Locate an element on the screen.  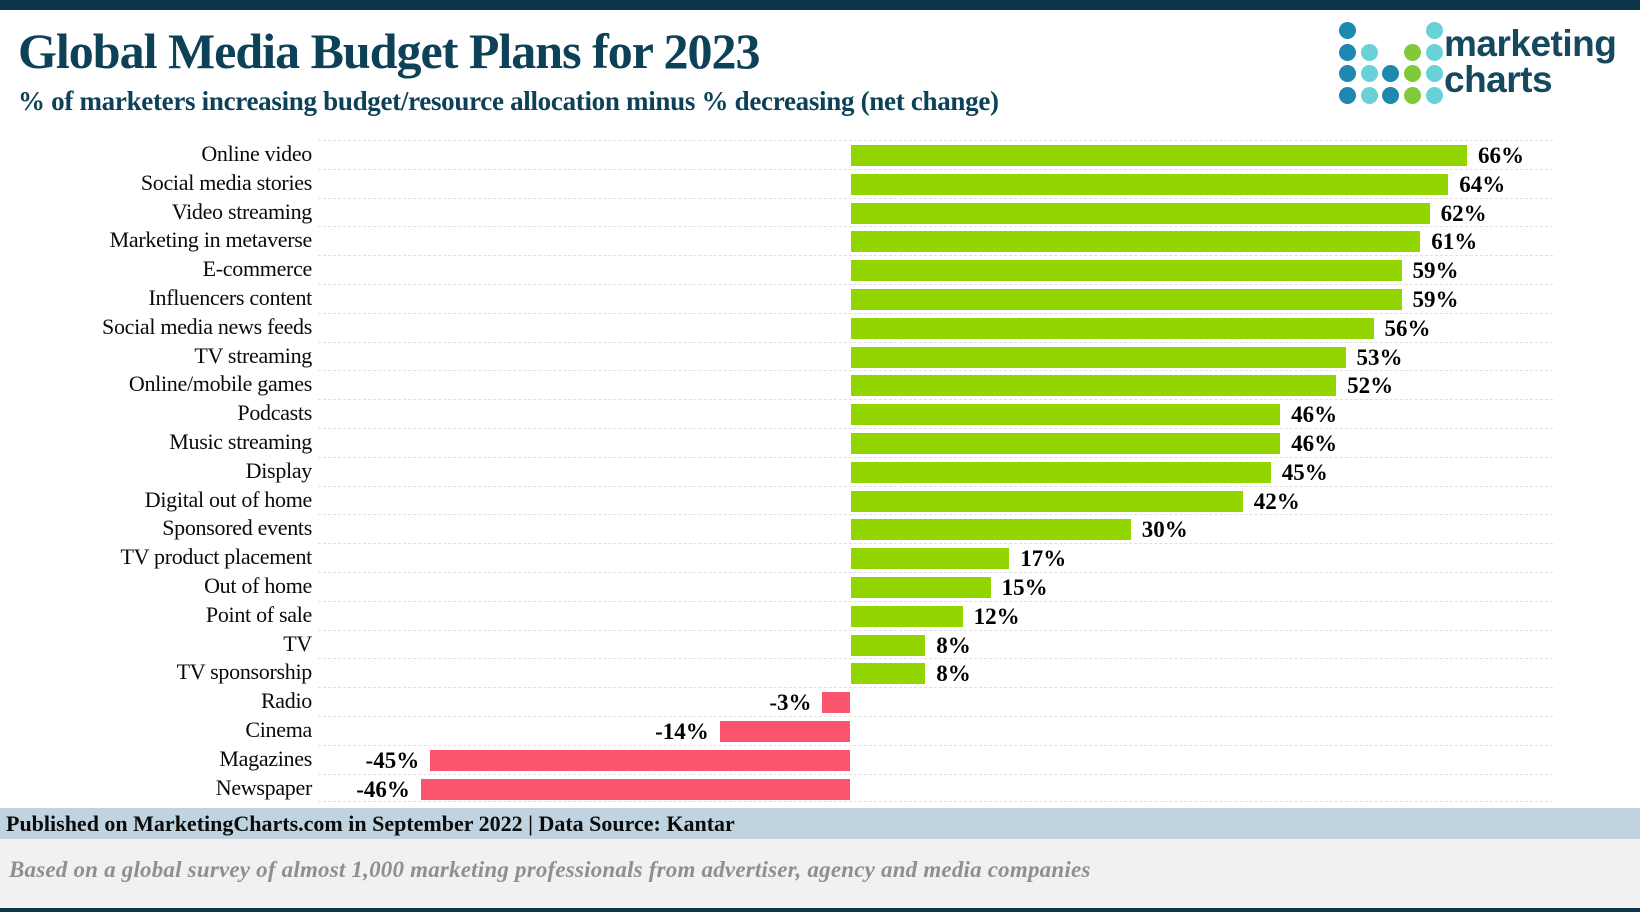
chart-row: Sponsored events 30% is located at coordinates (820, 528).